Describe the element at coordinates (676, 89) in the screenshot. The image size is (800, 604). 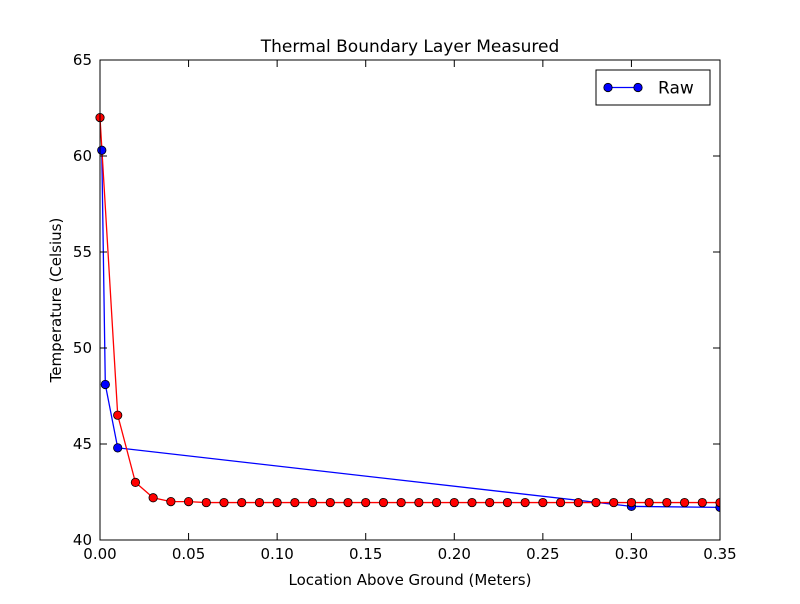
I see `legend-label-0: Raw` at that location.